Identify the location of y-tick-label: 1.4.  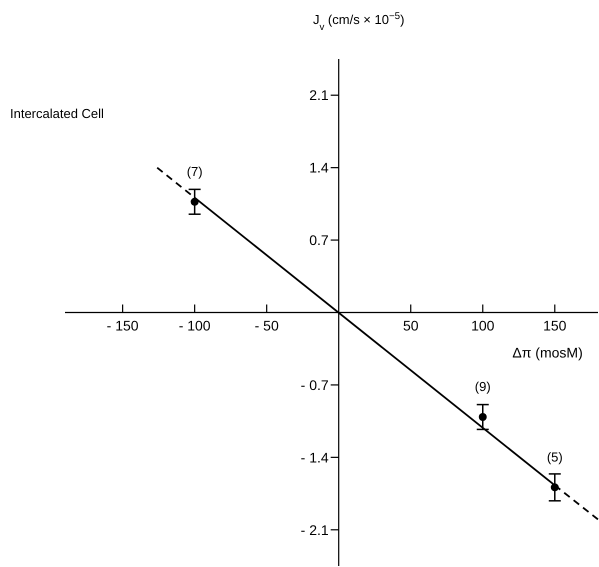
(319, 168).